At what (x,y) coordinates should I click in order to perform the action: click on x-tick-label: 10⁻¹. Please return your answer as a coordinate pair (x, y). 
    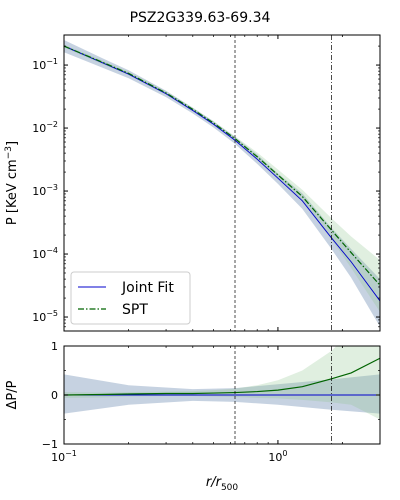
    Looking at the image, I should click on (64, 456).